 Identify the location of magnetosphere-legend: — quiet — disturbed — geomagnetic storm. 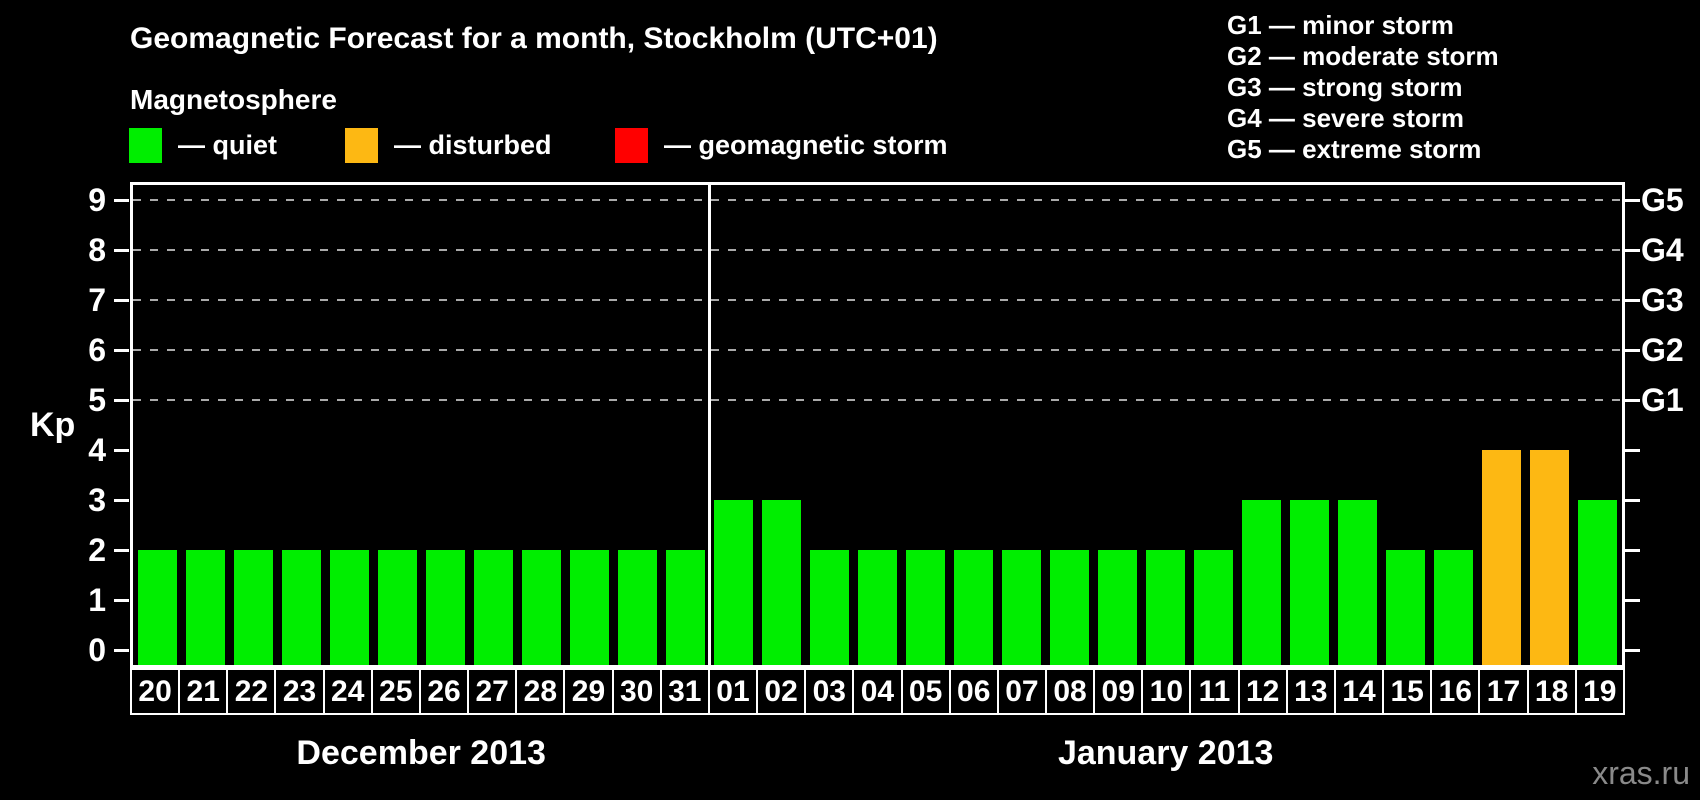
(550, 149).